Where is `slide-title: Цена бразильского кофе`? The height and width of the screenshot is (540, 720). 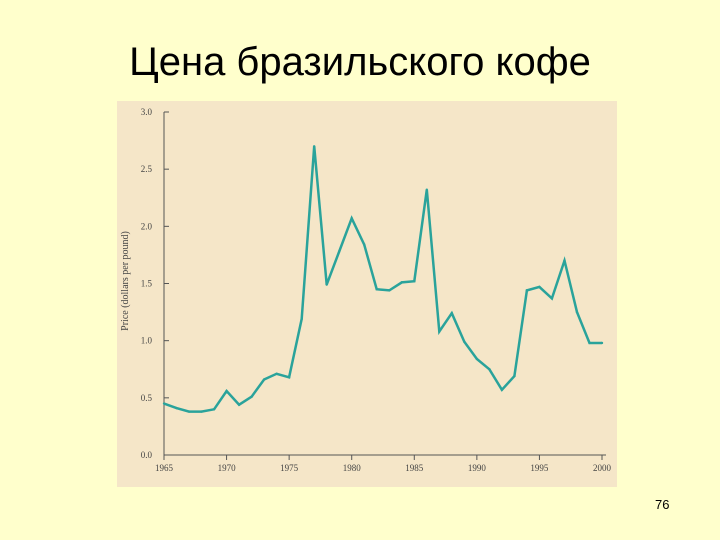 slide-title: Цена бразильского кофе is located at coordinates (360, 62).